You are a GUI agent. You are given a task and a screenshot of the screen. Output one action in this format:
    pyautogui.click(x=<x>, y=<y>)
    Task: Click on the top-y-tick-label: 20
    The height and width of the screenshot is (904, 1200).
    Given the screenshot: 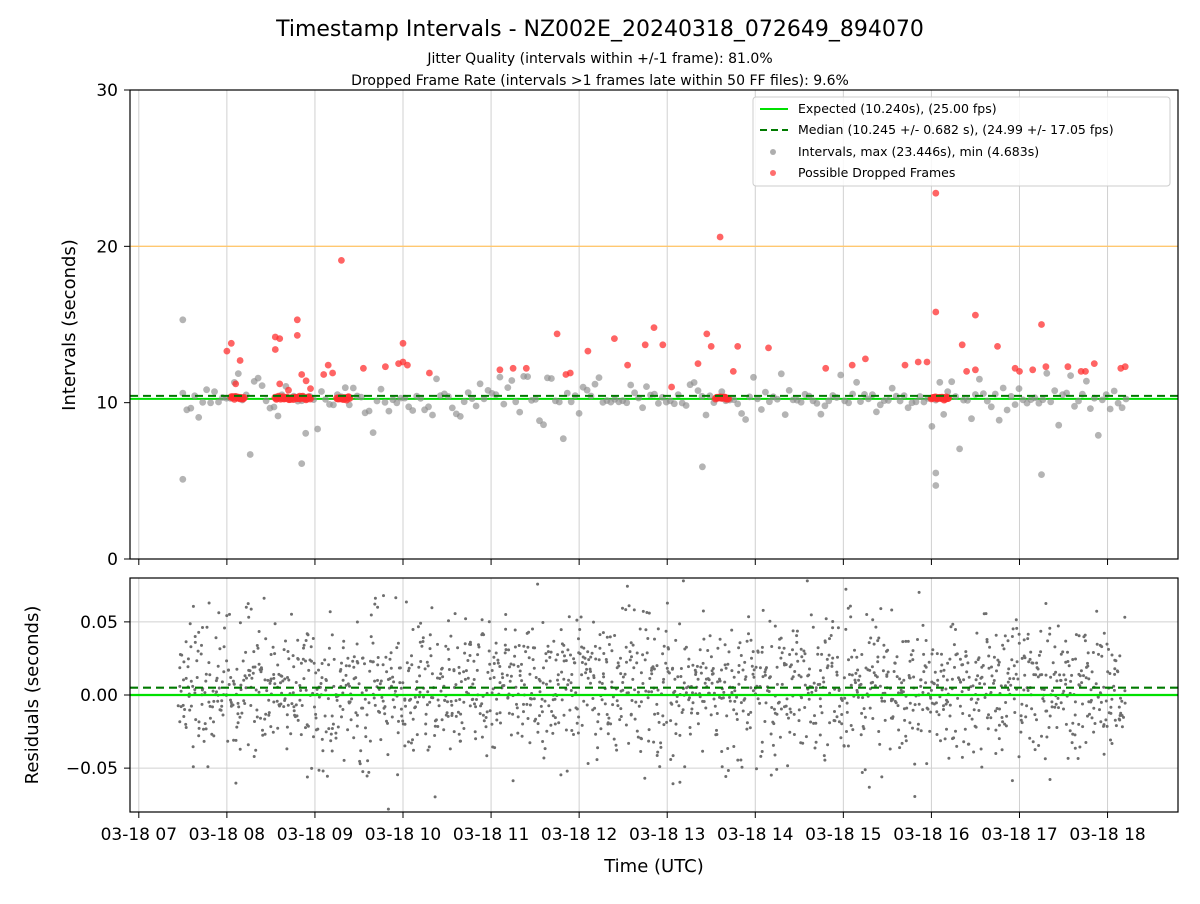 What is the action you would take?
    pyautogui.click(x=107, y=247)
    